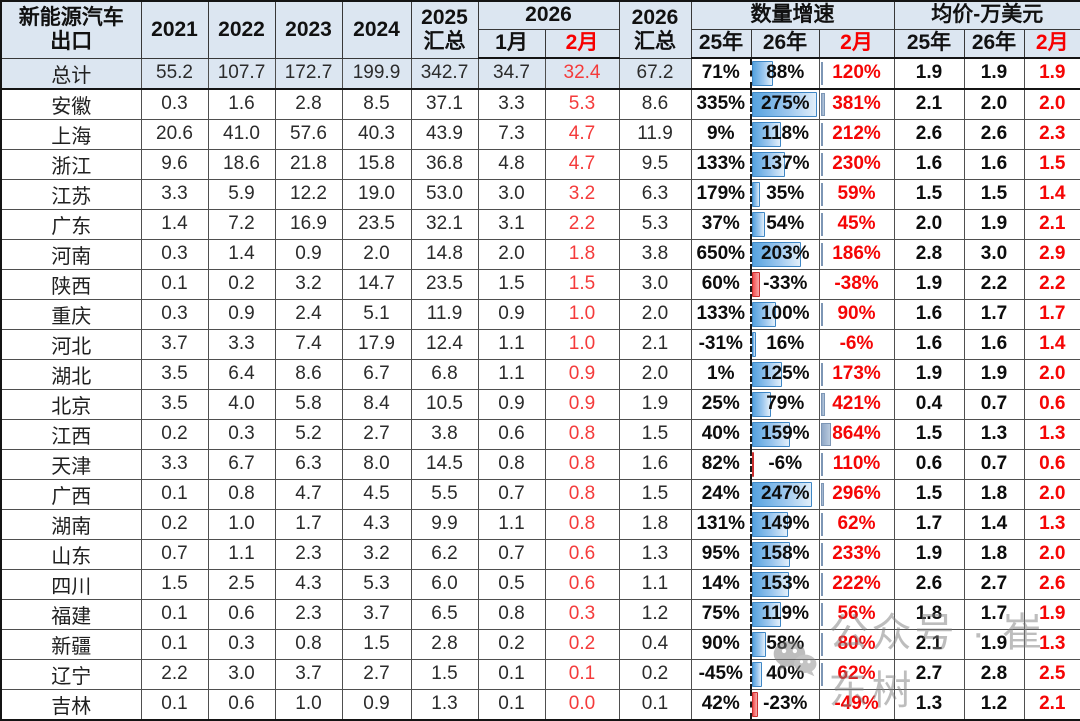  I want to click on growth-feb-cell: 80%, so click(856, 644).